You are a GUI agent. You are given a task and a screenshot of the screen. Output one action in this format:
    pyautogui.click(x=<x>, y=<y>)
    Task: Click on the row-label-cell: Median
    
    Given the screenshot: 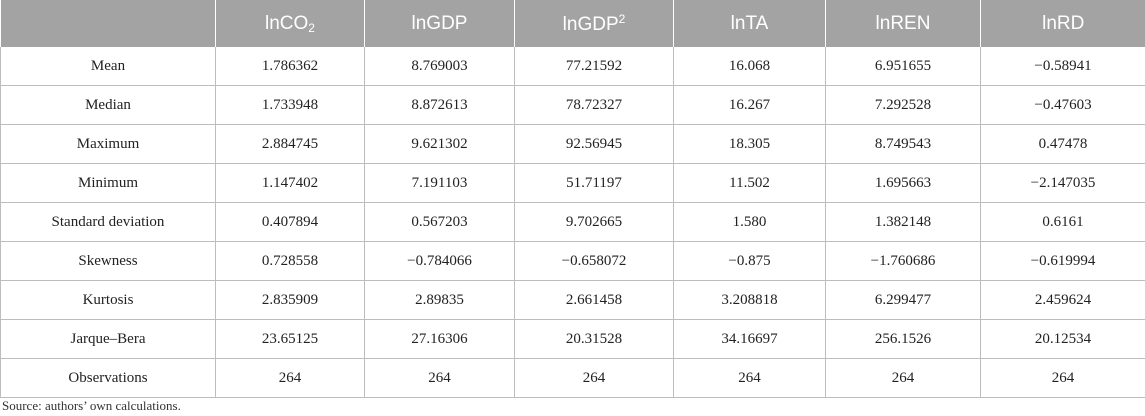 What is the action you would take?
    pyautogui.click(x=108, y=105)
    